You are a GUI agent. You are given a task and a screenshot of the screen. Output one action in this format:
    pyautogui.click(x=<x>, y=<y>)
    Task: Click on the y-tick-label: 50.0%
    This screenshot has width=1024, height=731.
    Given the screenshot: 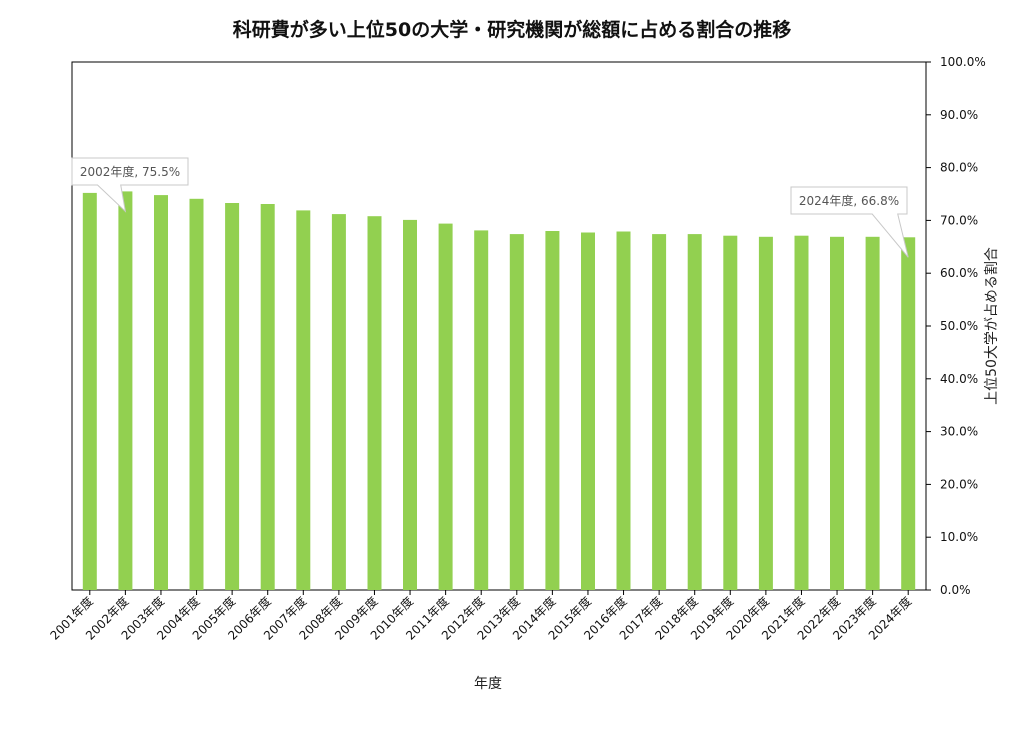 What is the action you would take?
    pyautogui.click(x=959, y=326)
    